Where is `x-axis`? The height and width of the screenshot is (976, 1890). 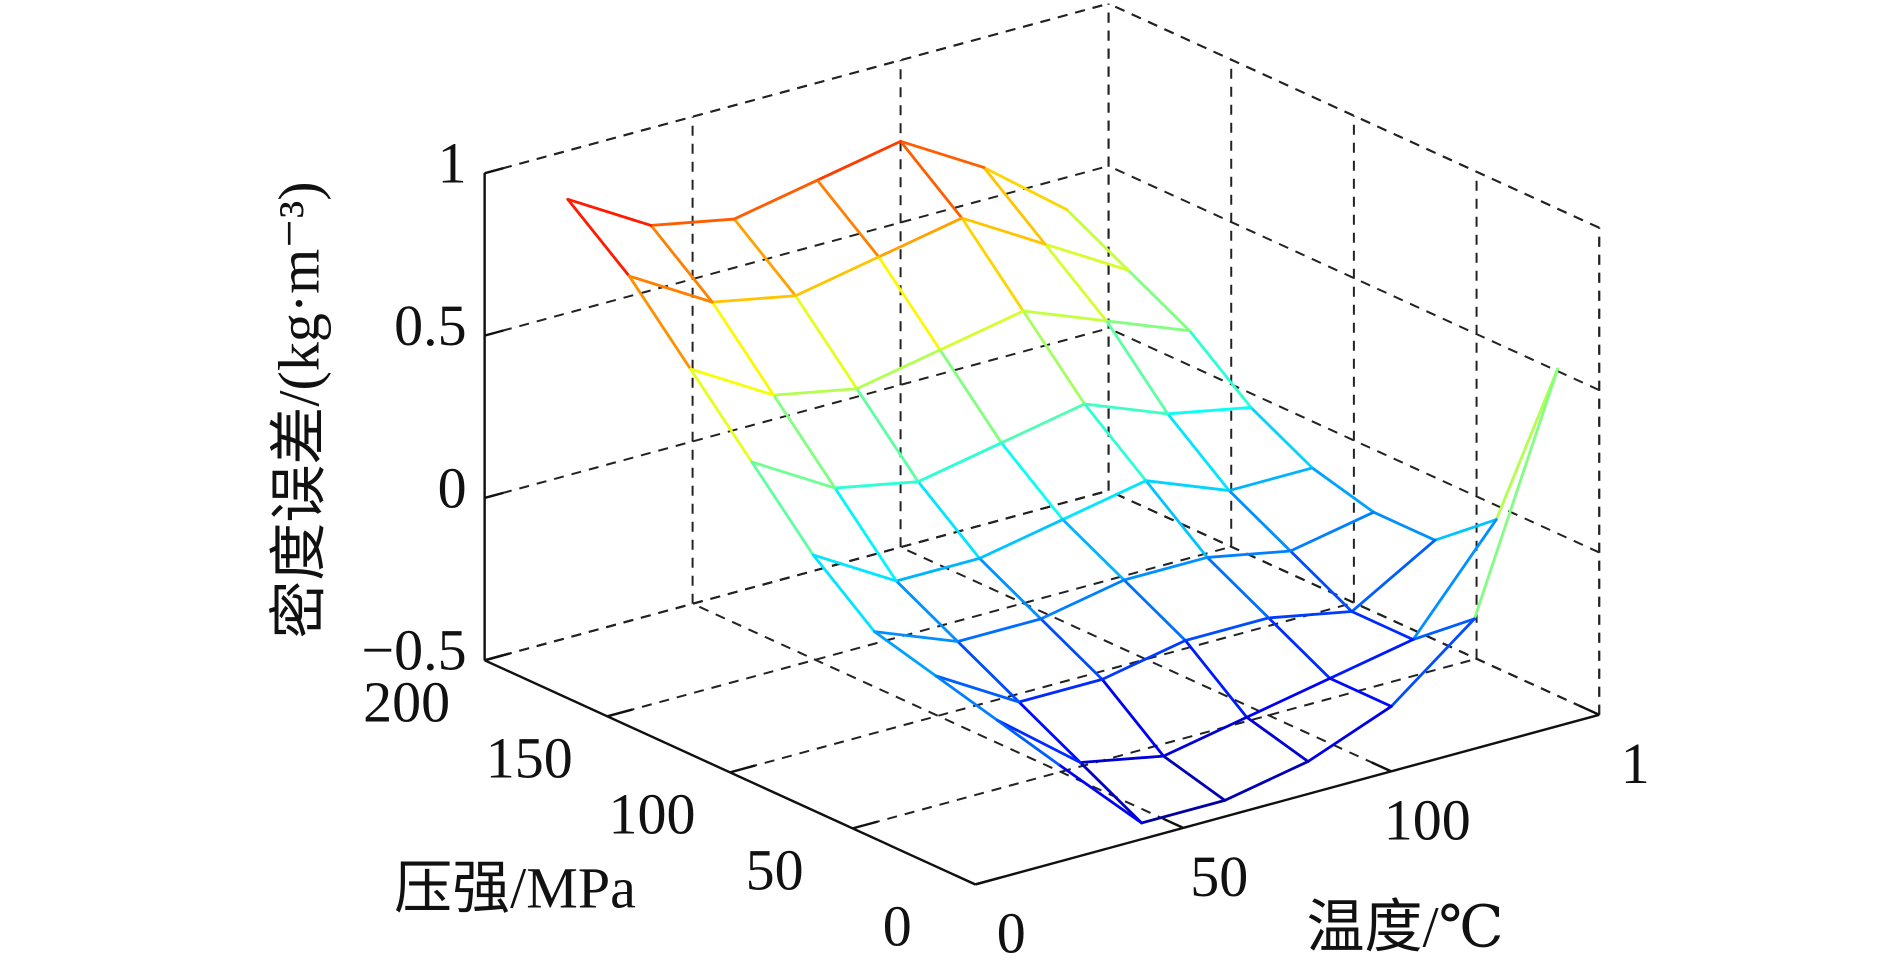
x-axis is located at coordinates (1287, 799).